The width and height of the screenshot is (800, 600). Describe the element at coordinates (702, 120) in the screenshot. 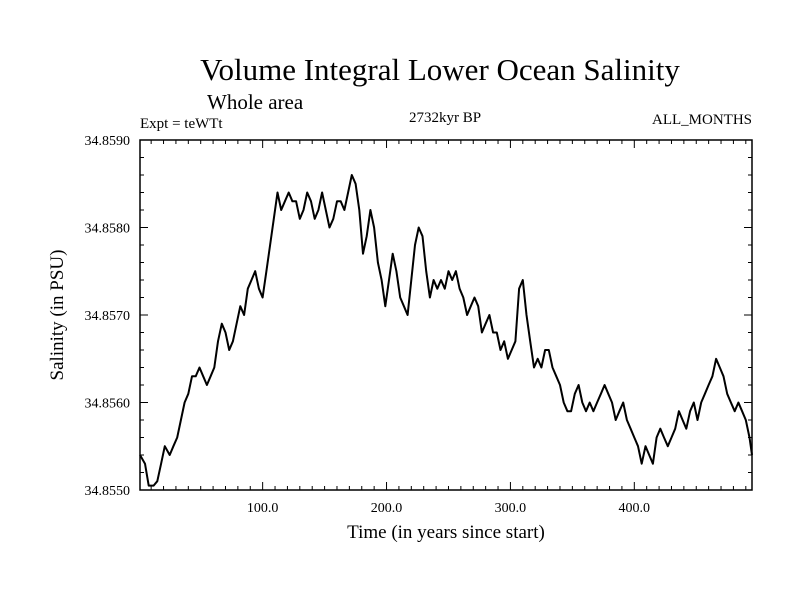

I see `months-label: ALL_MONTHS` at that location.